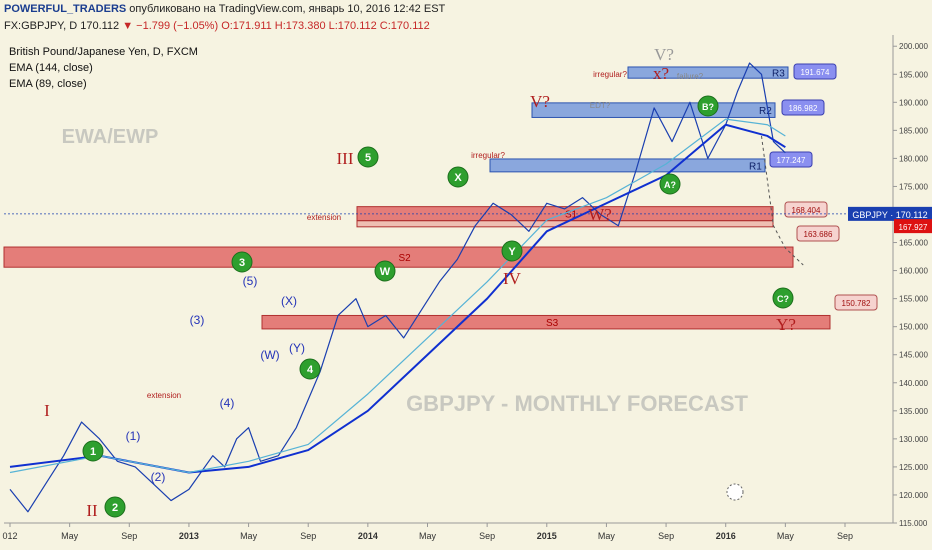 This screenshot has height=550, width=932. I want to click on wave-label-blue: (Y), so click(297, 348).